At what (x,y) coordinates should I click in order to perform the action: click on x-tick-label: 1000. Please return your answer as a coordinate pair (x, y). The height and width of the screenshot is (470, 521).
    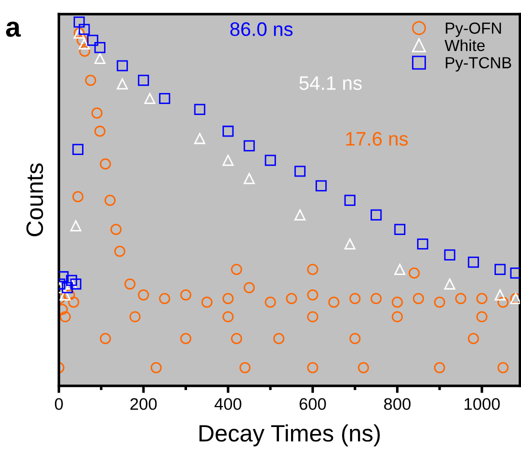
    Looking at the image, I should click on (482, 404).